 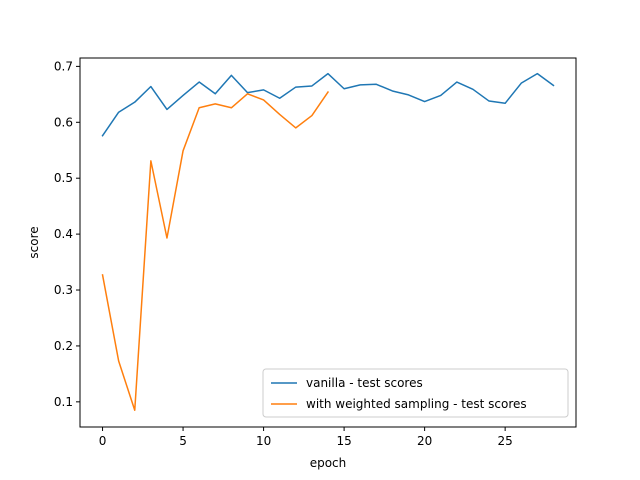 What do you see at coordinates (416, 404) in the screenshot?
I see `legend-entry-1: with weighted sampling - test scores` at bounding box center [416, 404].